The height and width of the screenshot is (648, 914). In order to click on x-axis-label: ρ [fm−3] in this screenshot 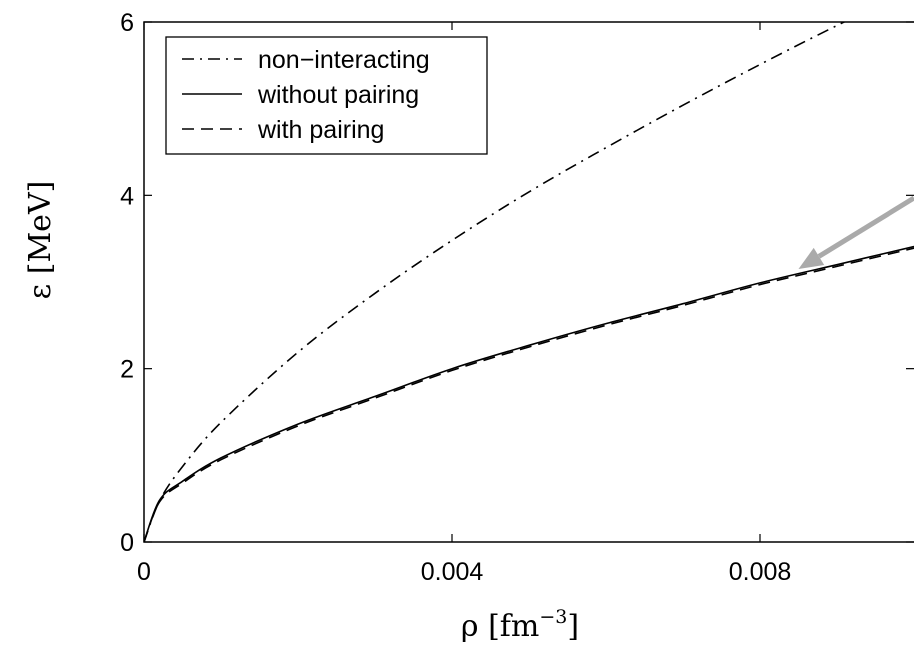, I will do `click(520, 625)`.